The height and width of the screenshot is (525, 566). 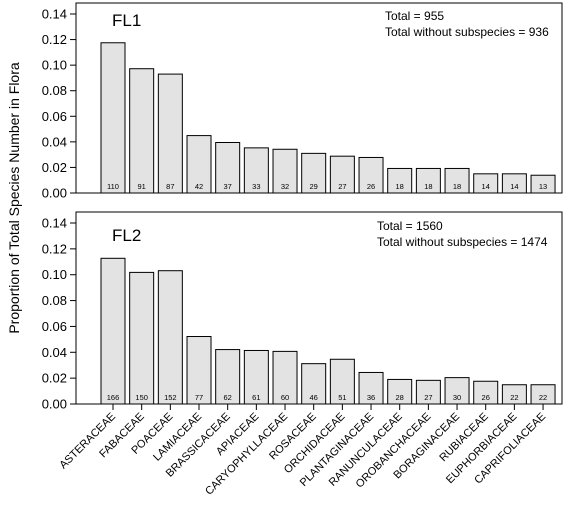 I want to click on bar-count-label: 60, so click(x=285, y=397).